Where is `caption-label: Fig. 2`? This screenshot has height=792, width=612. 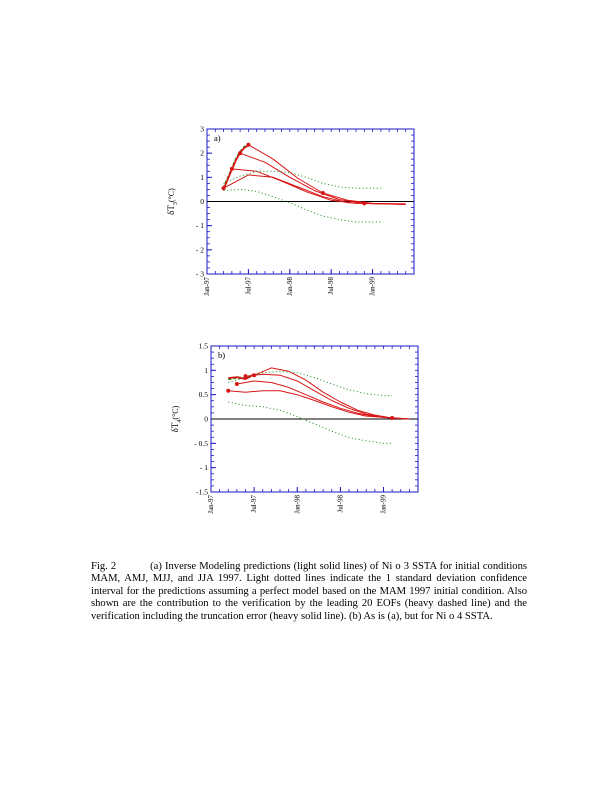
caption-label: Fig. 2 is located at coordinates (104, 566).